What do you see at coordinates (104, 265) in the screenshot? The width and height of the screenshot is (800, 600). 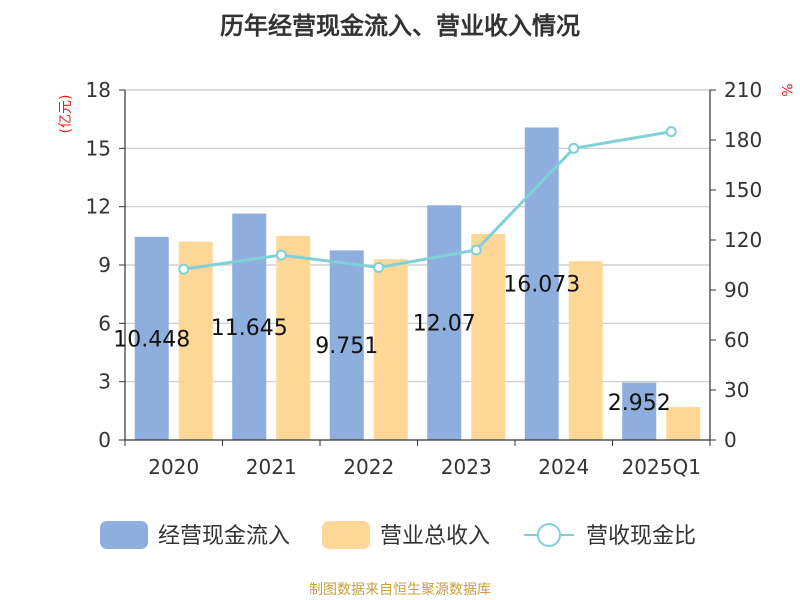 I see `y-left-tick-label: 9` at bounding box center [104, 265].